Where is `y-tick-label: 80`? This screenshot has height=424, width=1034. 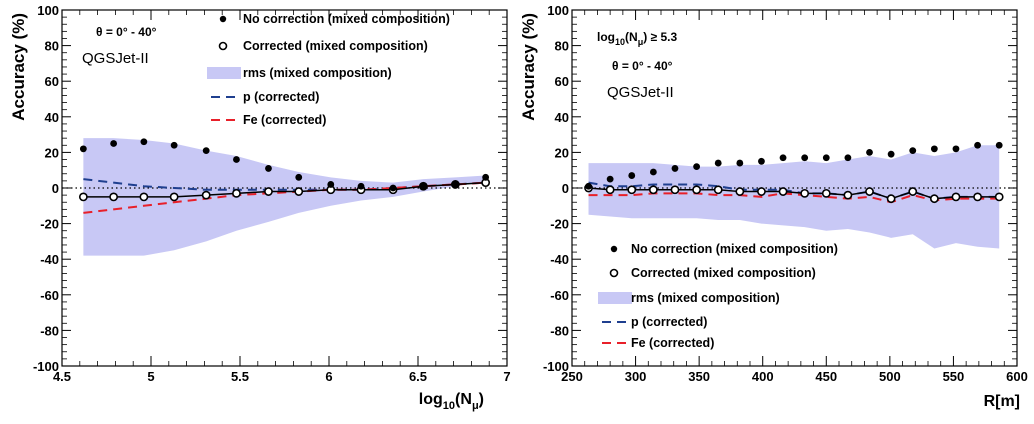 y-tick-label: 80 is located at coordinates (562, 46).